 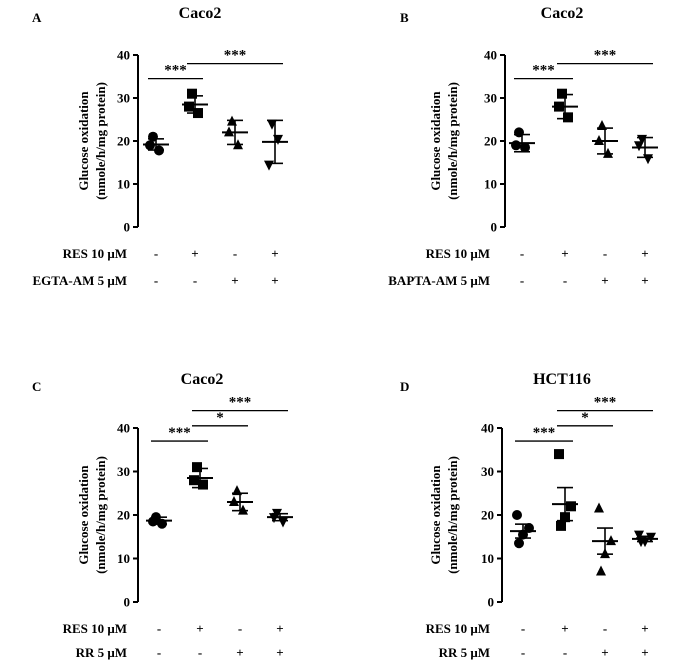 What do you see at coordinates (562, 379) in the screenshot?
I see `chart-title: HCT116` at bounding box center [562, 379].